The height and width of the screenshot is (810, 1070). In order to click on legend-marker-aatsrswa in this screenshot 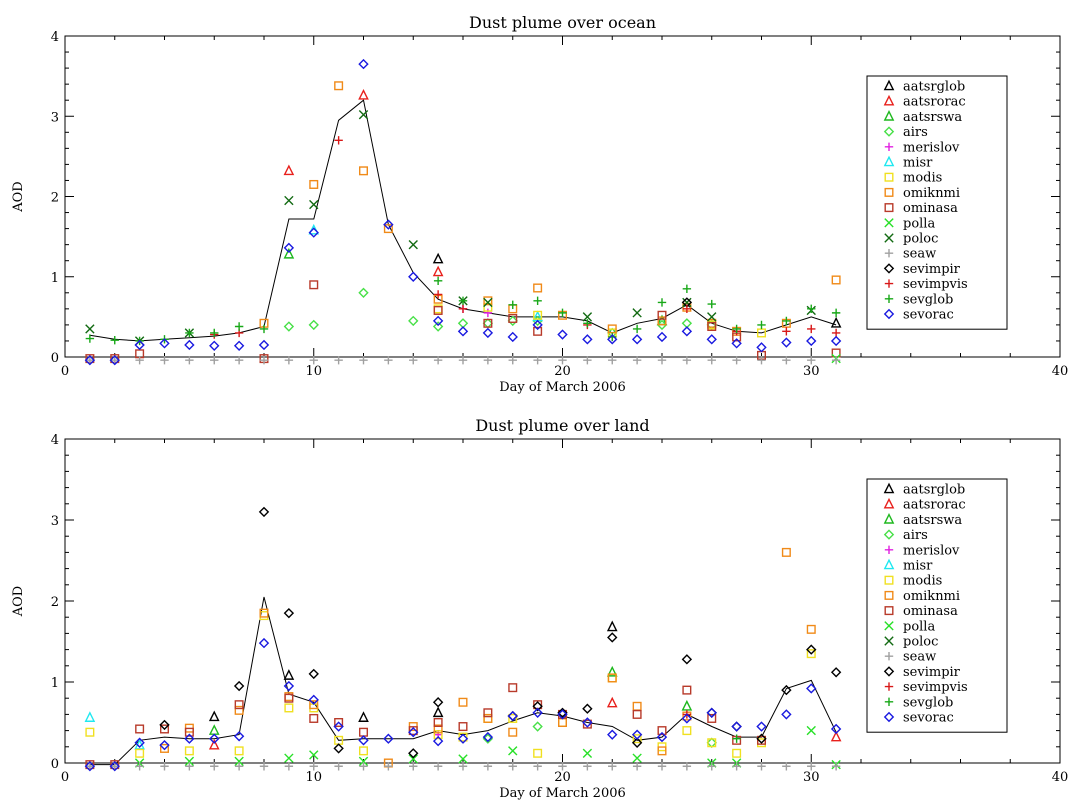, I will do `click(889, 518)`.